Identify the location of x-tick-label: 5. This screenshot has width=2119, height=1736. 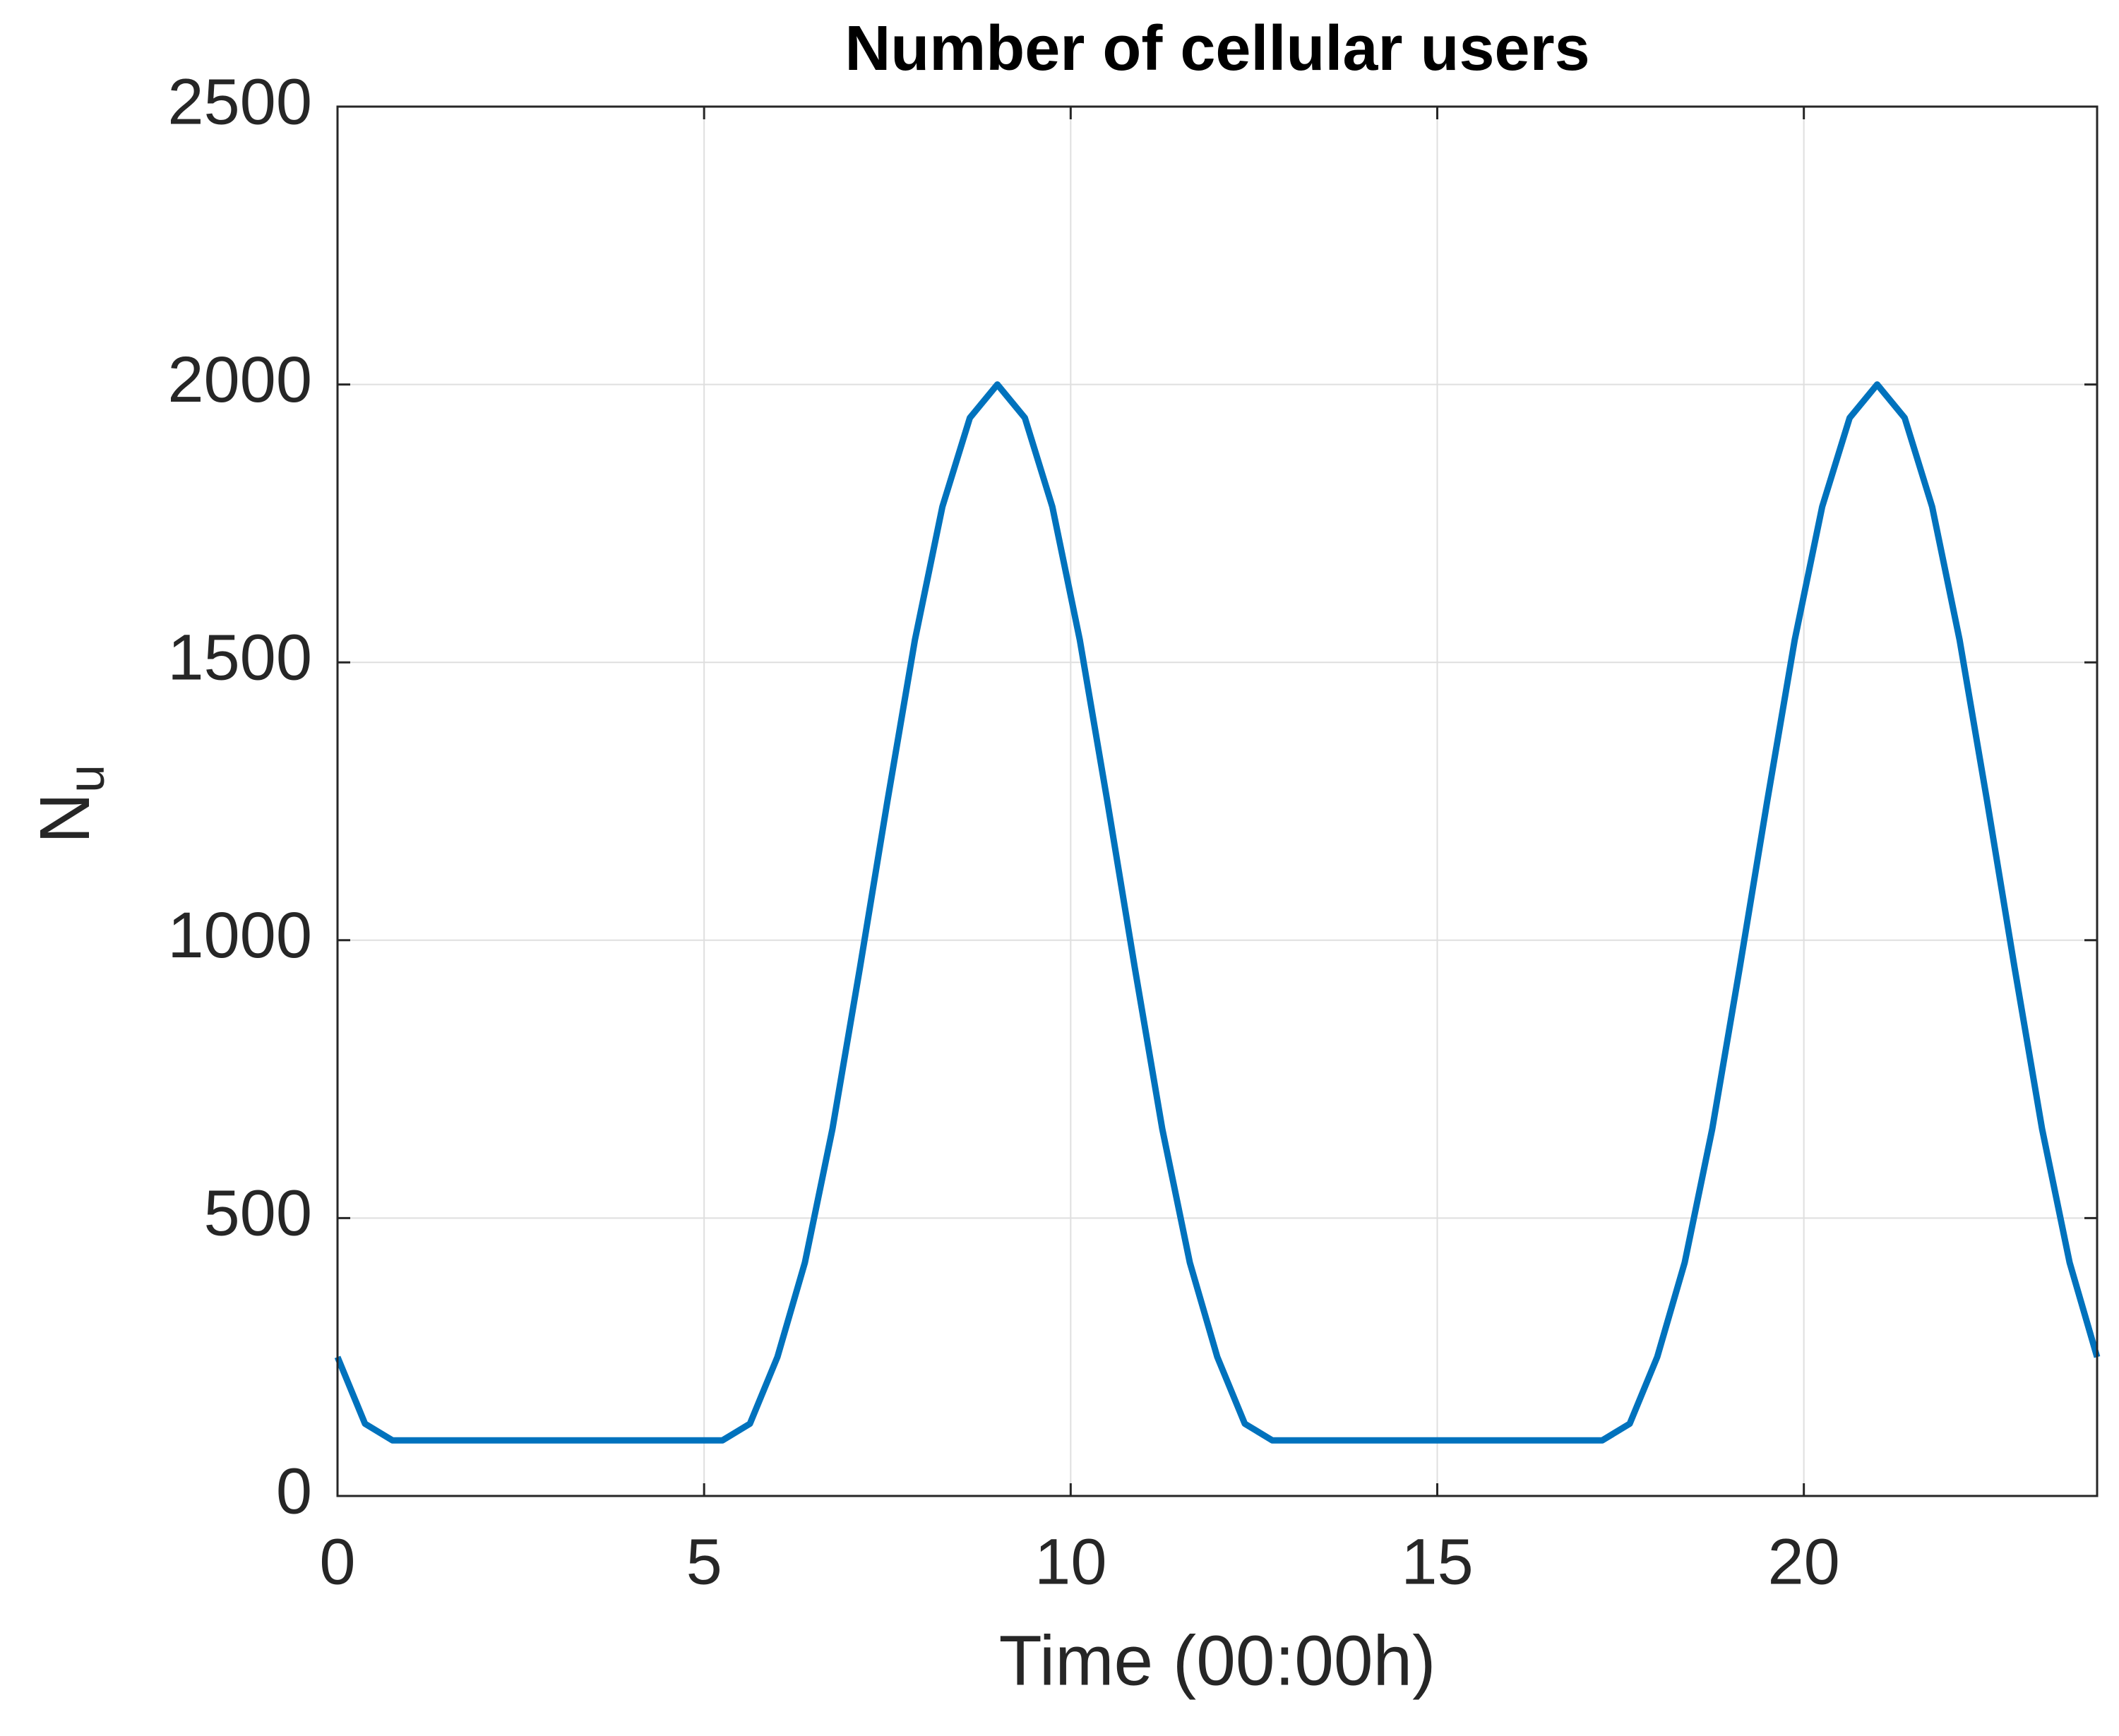
(704, 1562).